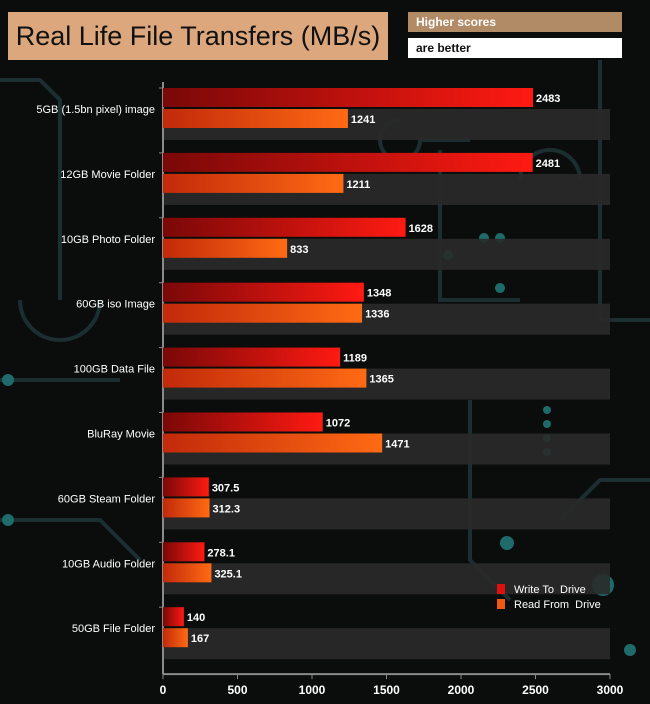 The image size is (650, 704). I want to click on x-tick-label: 500, so click(237, 690).